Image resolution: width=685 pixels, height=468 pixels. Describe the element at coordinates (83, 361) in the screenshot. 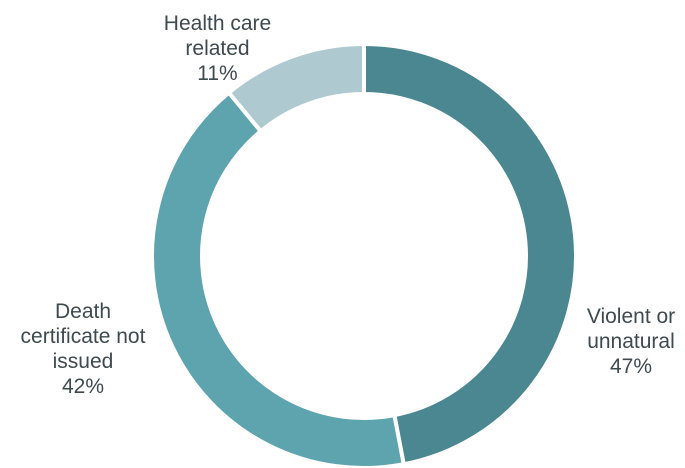

I see `slice-label-line: issued` at that location.